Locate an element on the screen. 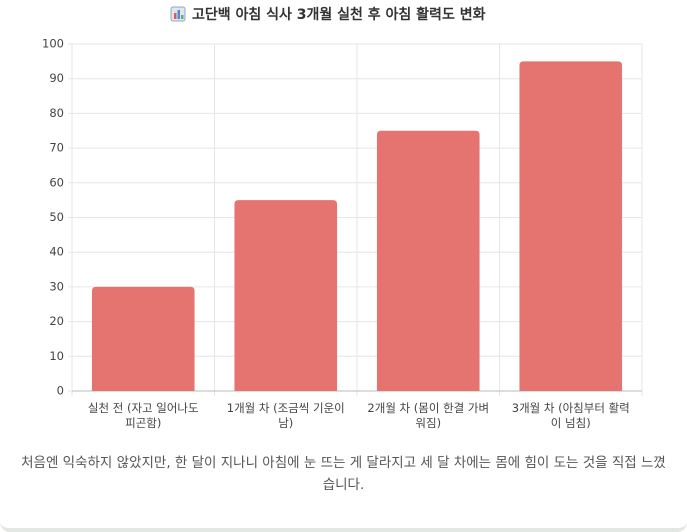  y-tick-label: 50 is located at coordinates (56, 217).